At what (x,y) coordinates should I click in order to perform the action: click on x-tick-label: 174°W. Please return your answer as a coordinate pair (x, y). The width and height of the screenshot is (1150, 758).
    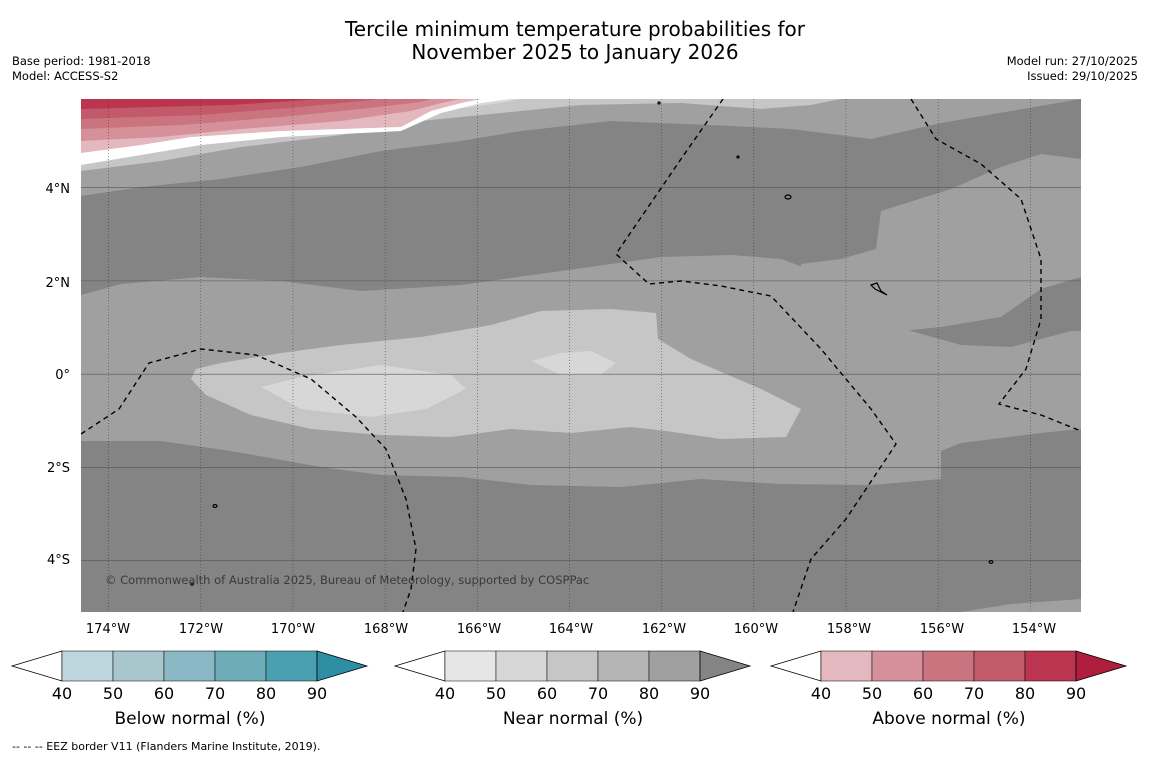
    Looking at the image, I should click on (108, 629).